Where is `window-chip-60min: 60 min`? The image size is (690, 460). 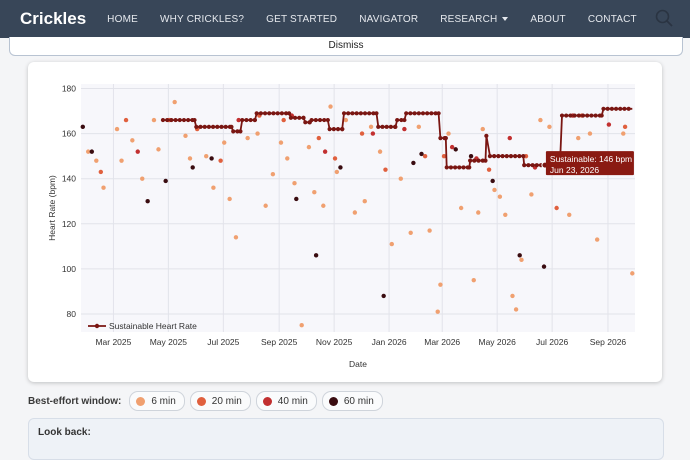
window-chip-60min: 60 min is located at coordinates (352, 401).